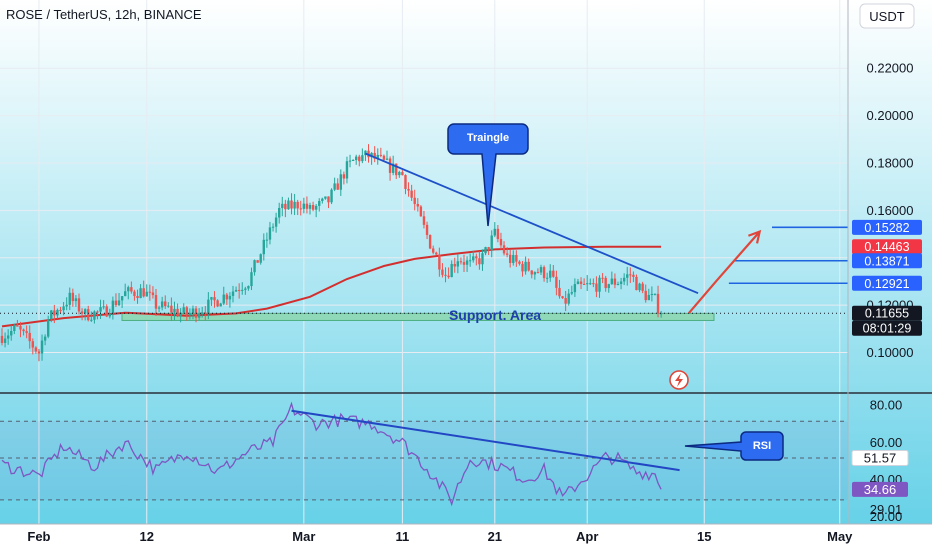 Image resolution: width=932 pixels, height=555 pixels. What do you see at coordinates (466, 536) in the screenshot?
I see `time-axis: Feb 12 Mar 11 21 Apr 15 May` at bounding box center [466, 536].